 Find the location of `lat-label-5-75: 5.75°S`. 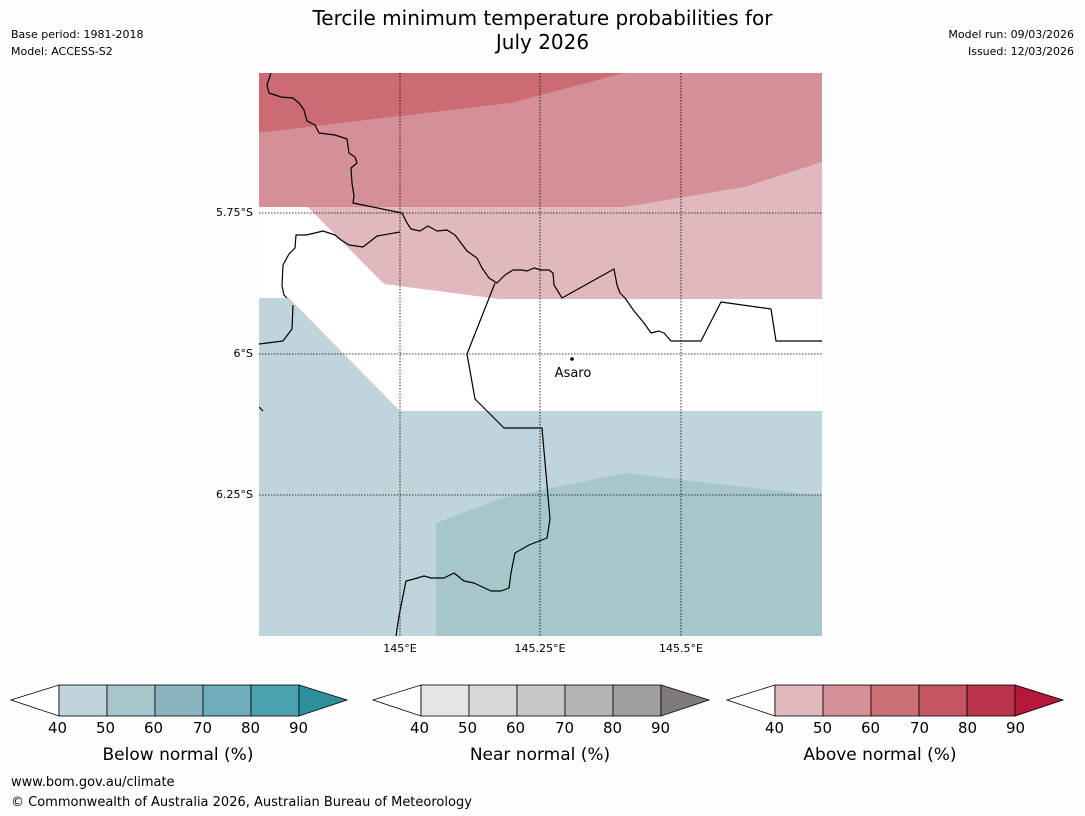

lat-label-5-75: 5.75°S is located at coordinates (234, 212).